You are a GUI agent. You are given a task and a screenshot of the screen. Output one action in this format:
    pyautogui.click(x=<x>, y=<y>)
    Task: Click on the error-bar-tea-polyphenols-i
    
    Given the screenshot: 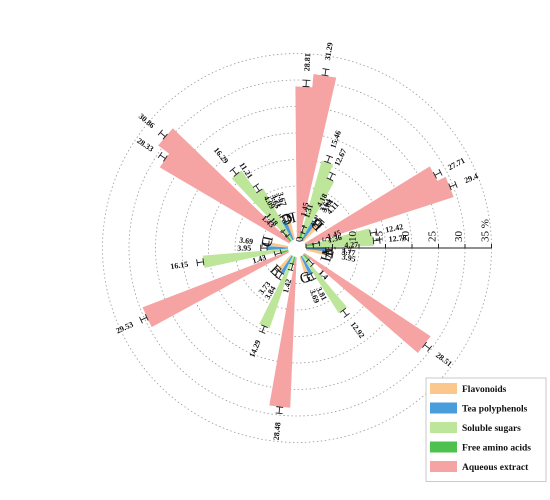 What is the action you would take?
    pyautogui.click(x=314, y=221)
    